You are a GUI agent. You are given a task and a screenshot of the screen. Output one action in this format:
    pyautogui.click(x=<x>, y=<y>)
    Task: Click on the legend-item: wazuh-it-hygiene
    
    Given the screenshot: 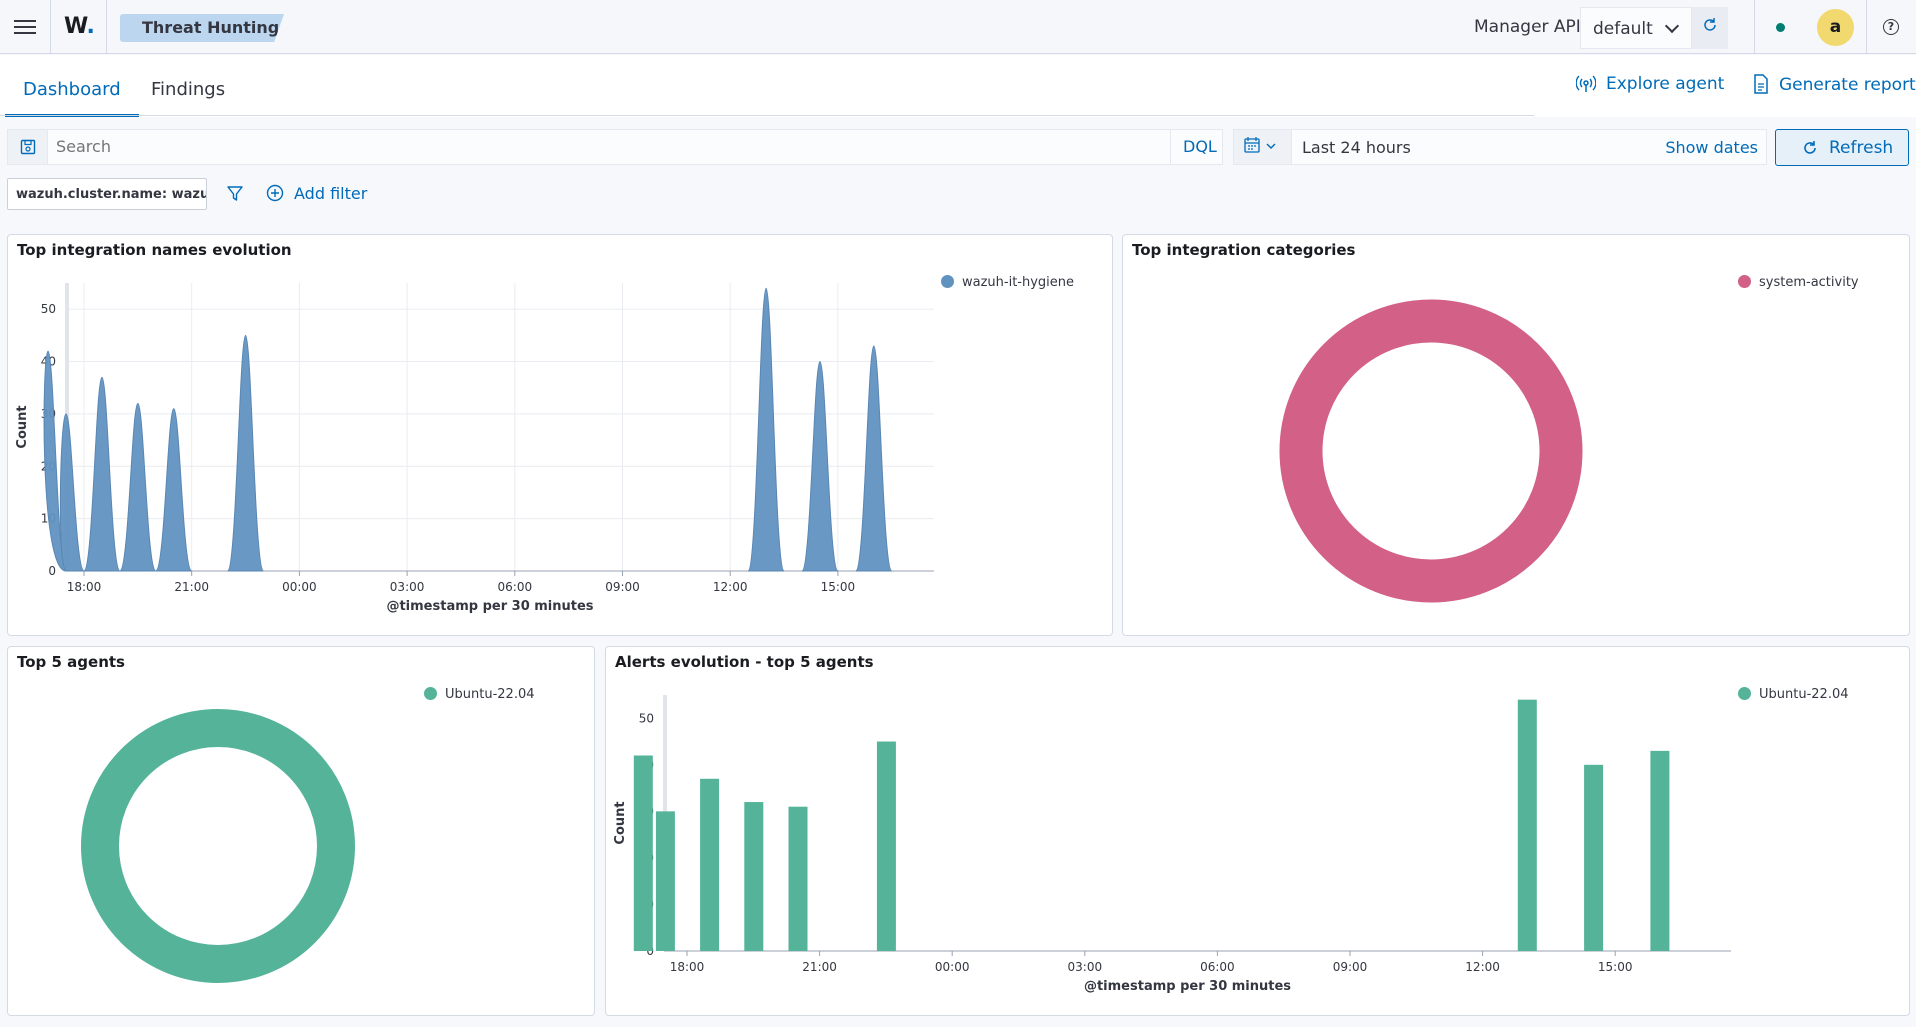 What is the action you would take?
    pyautogui.click(x=1007, y=282)
    